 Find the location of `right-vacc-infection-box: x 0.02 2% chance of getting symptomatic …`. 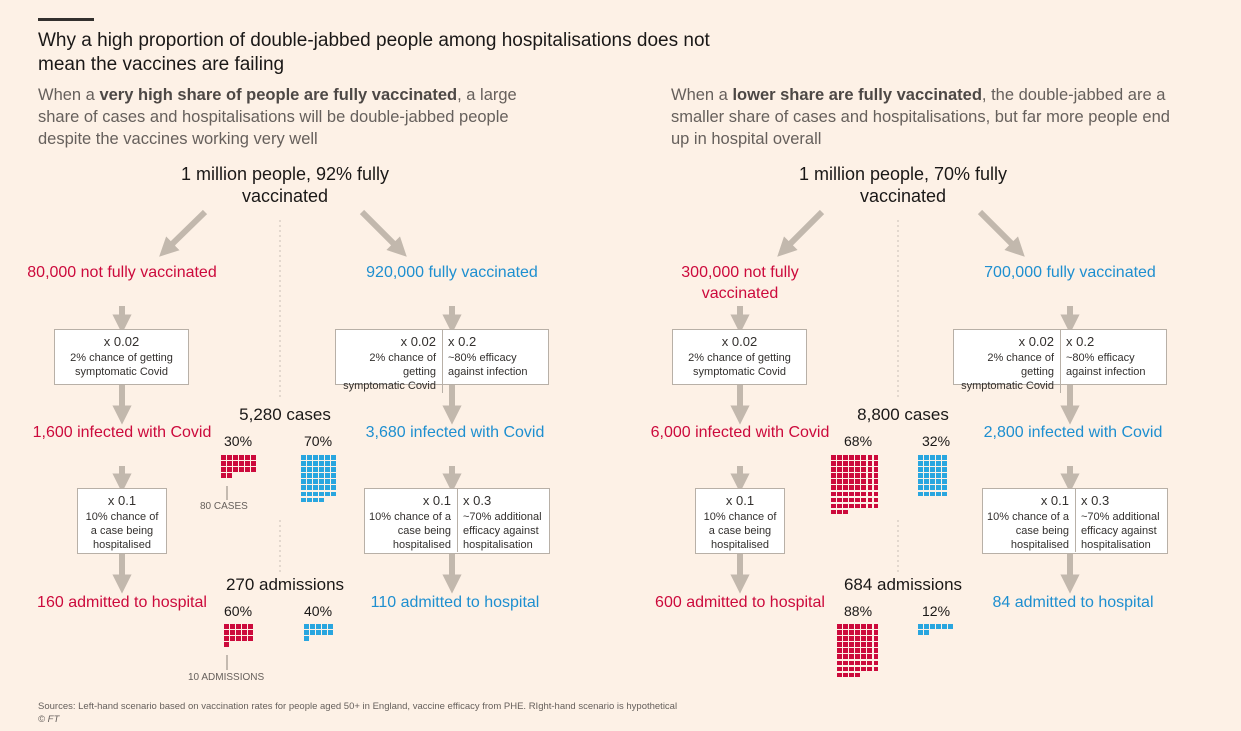

right-vacc-infection-box: x 0.02 2% chance of getting symptomatic … is located at coordinates (1060, 361).